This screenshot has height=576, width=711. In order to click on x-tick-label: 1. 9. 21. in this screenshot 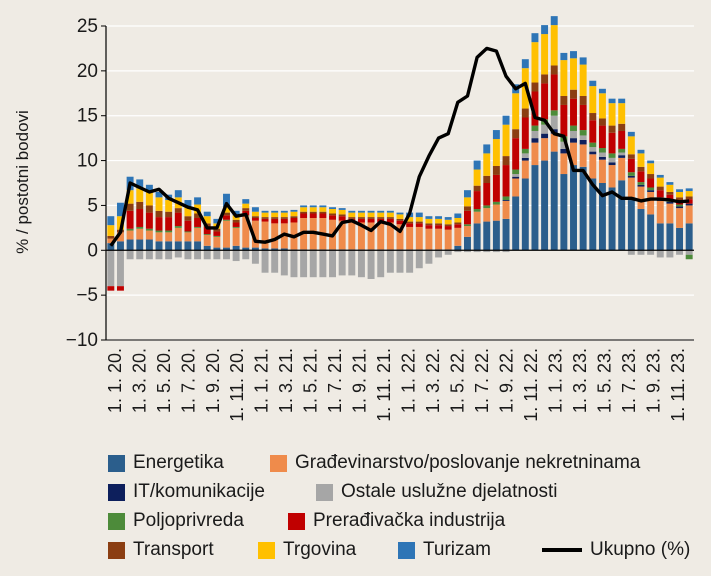, I will do `click(360, 380)`.